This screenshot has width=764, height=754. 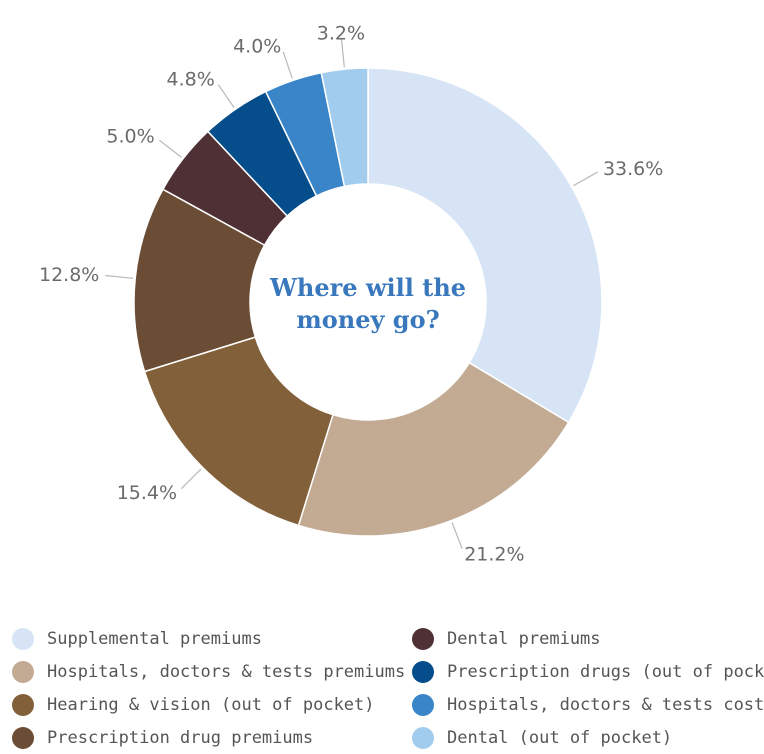 I want to click on data-label-prescription-drug-premiums: 12.8%, so click(x=69, y=275).